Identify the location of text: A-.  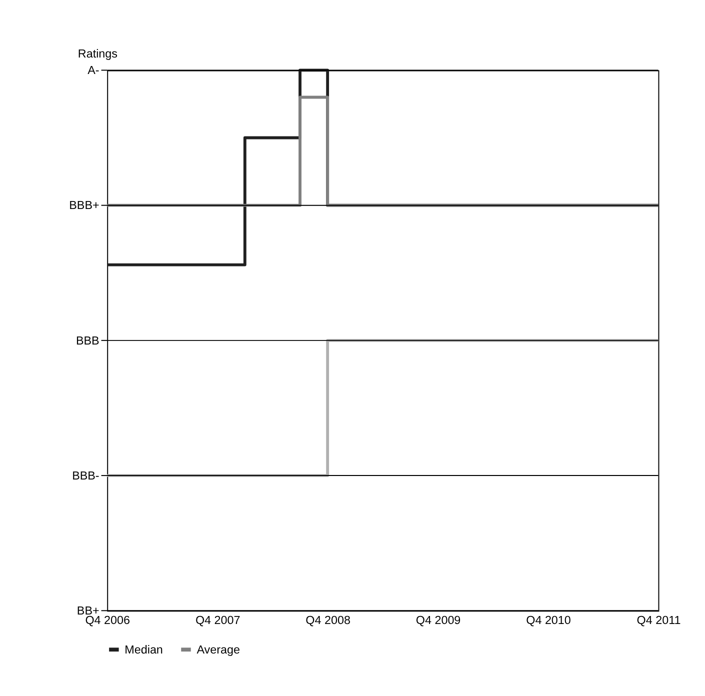
(94, 71).